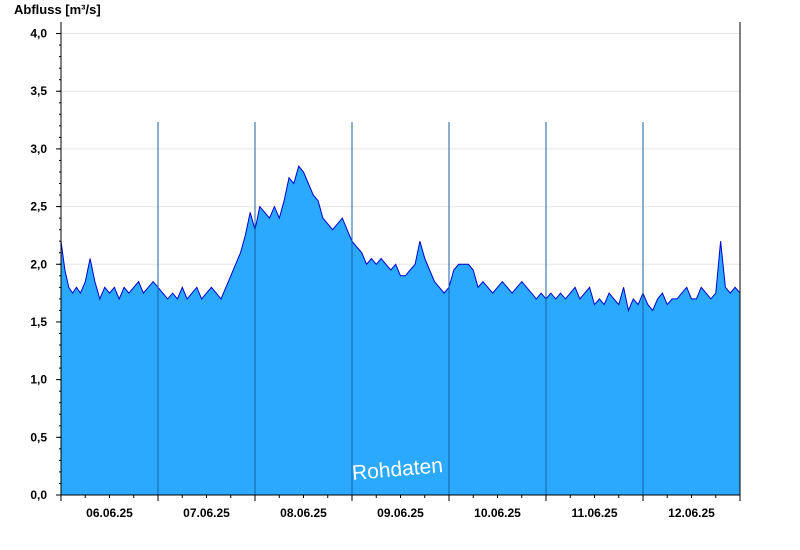 This screenshot has height=550, width=800. What do you see at coordinates (38, 437) in the screenshot?
I see `y-tick-label: 0,5` at bounding box center [38, 437].